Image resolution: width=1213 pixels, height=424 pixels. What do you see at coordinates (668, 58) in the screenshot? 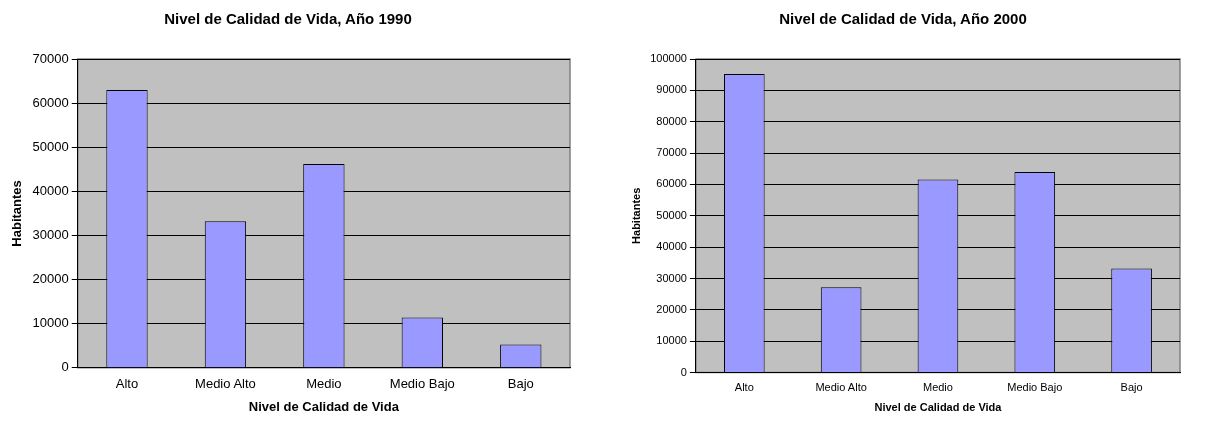
I see `y-tick-label: 100000` at bounding box center [668, 58].